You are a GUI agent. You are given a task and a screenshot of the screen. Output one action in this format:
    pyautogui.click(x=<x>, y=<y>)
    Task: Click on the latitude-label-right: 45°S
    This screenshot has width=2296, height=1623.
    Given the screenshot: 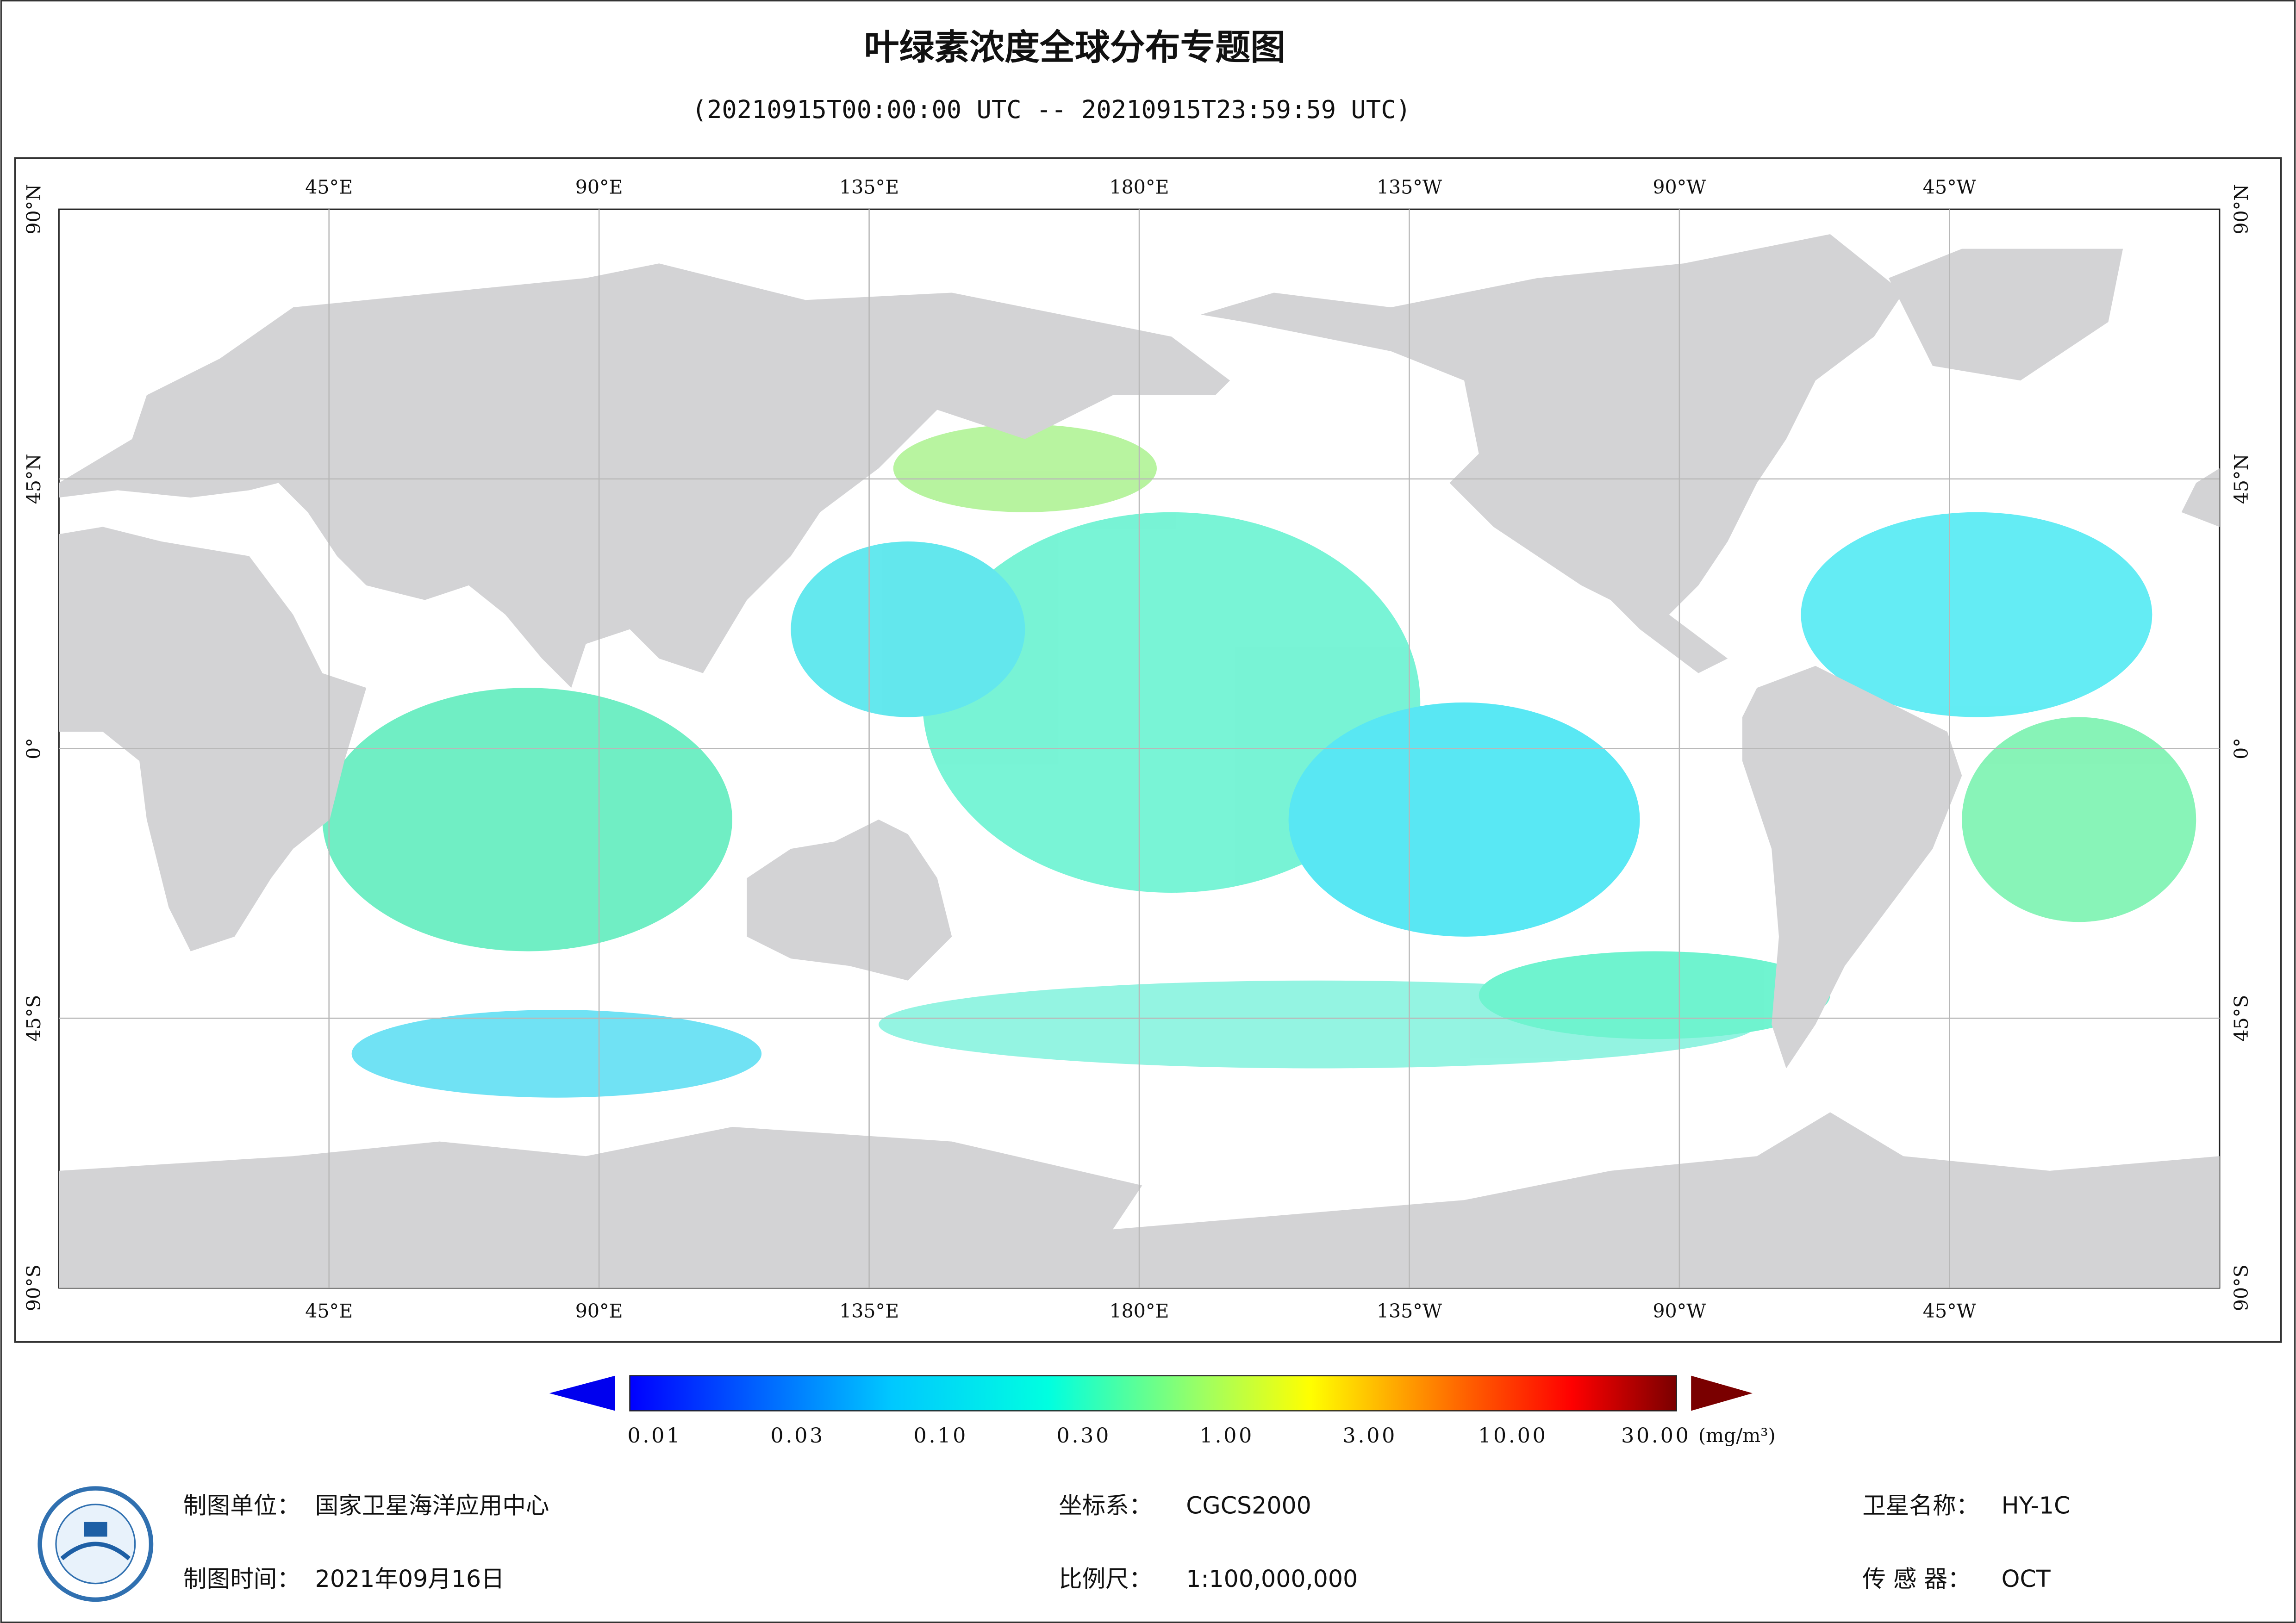 What is the action you would take?
    pyautogui.click(x=2241, y=1018)
    